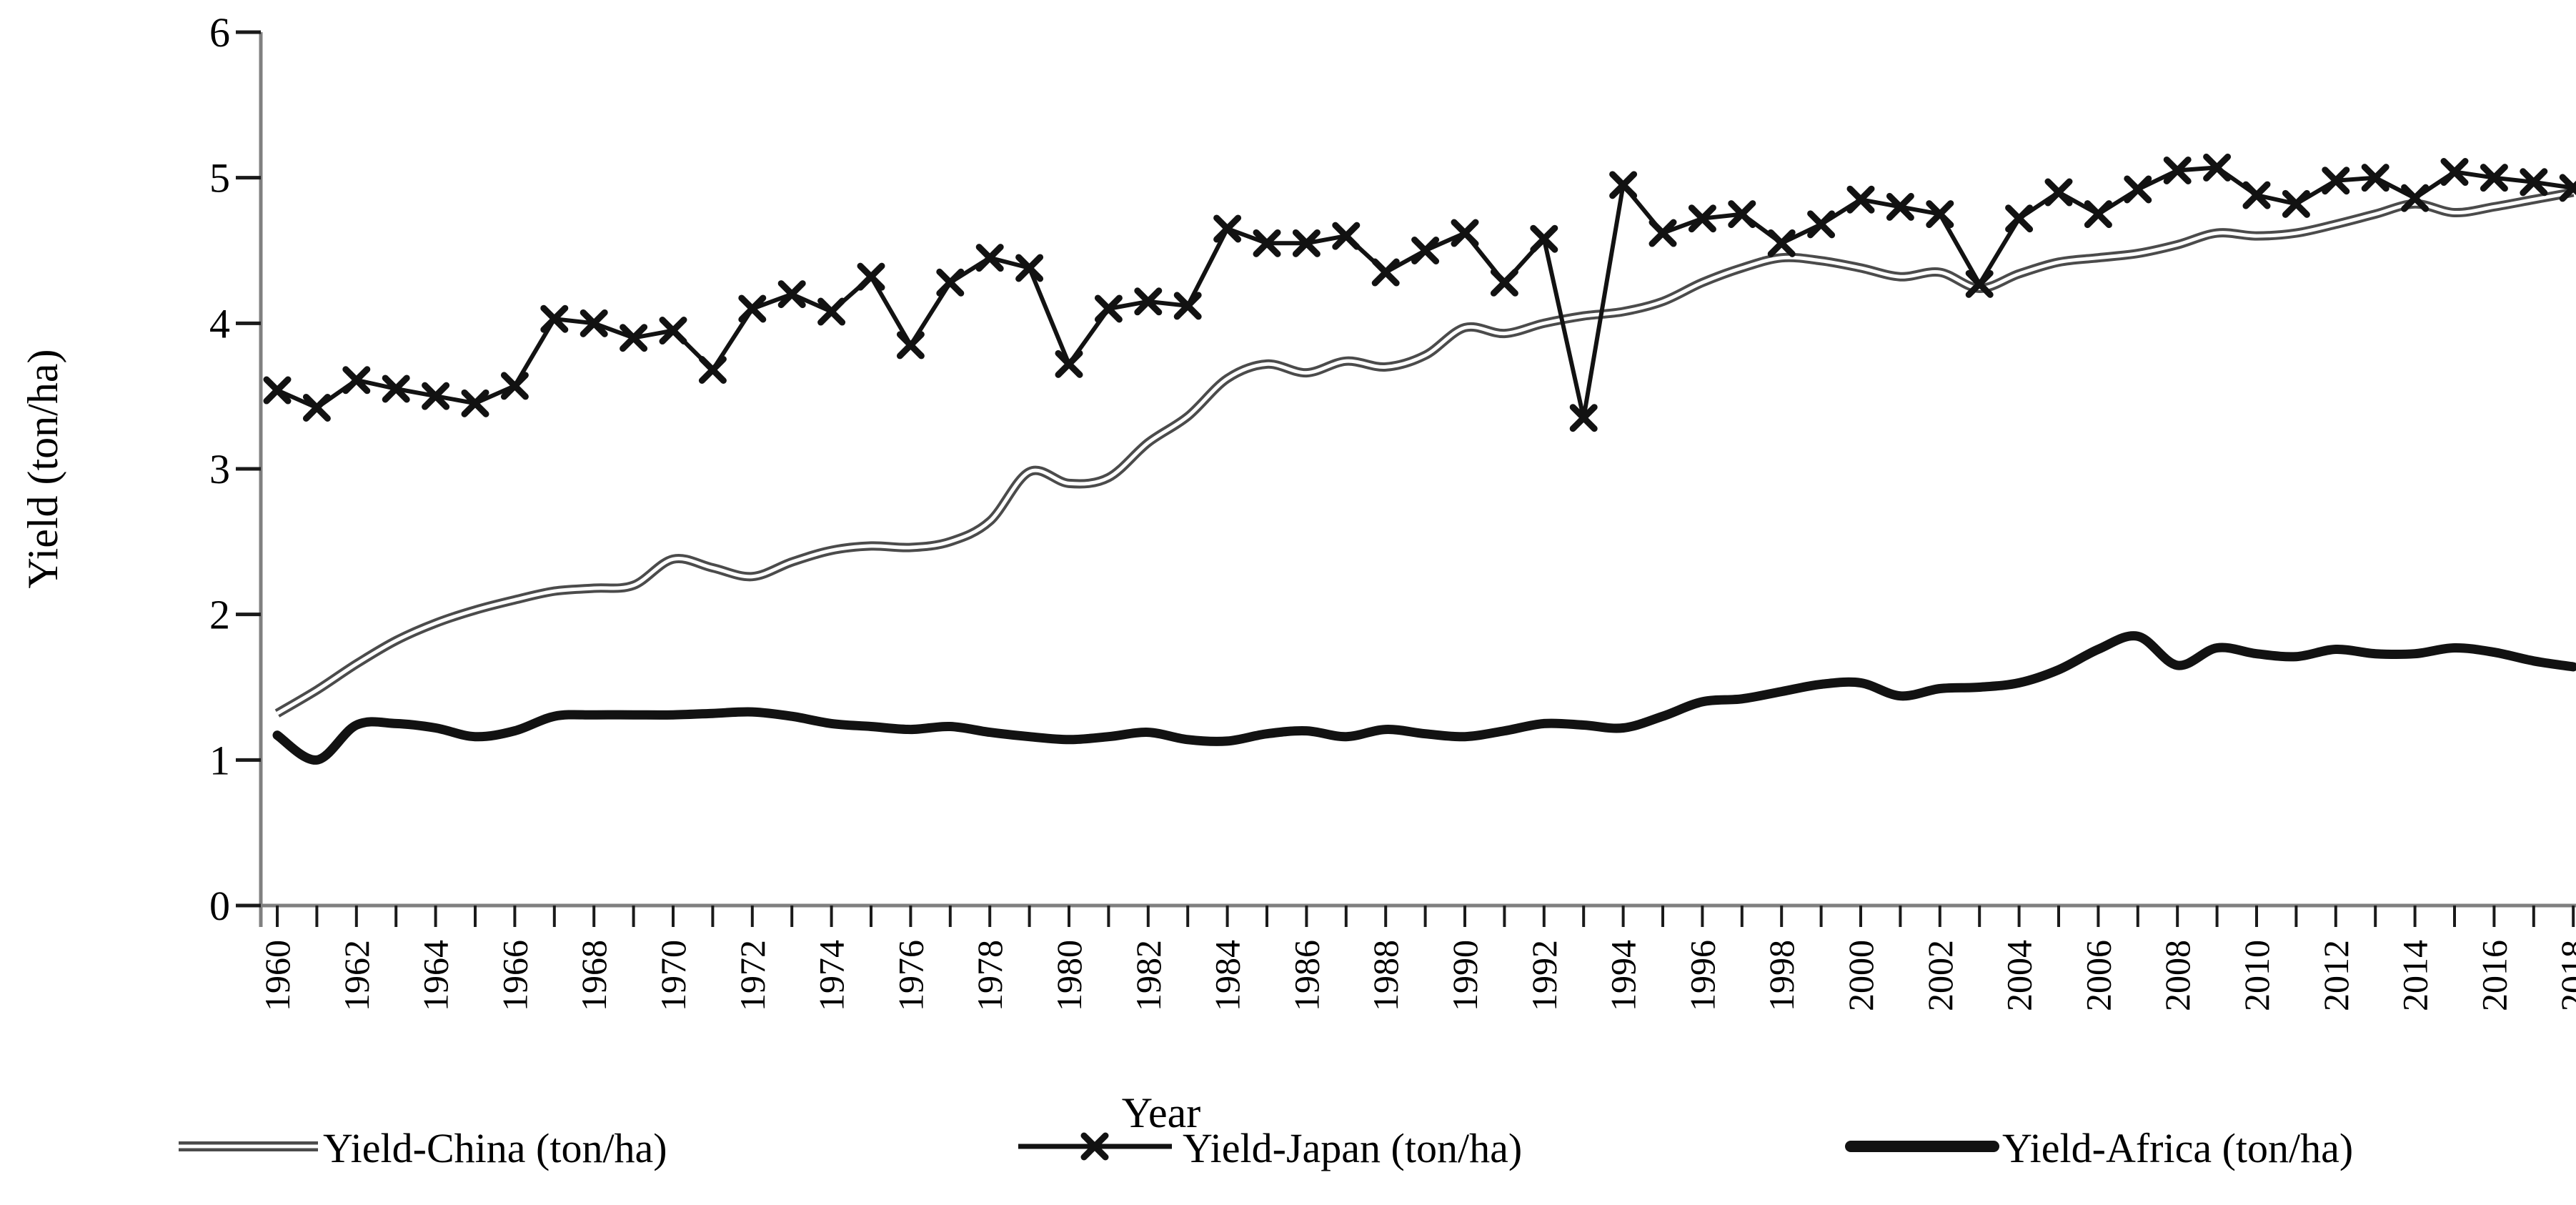 The height and width of the screenshot is (1205, 2576). What do you see at coordinates (673, 975) in the screenshot?
I see `x-tick-label: 1970` at bounding box center [673, 975].